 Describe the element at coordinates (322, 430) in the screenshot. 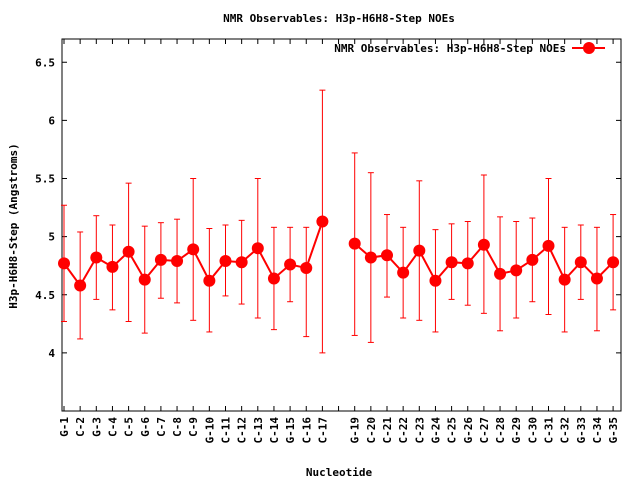

I see `x-tick-label: C-17` at that location.